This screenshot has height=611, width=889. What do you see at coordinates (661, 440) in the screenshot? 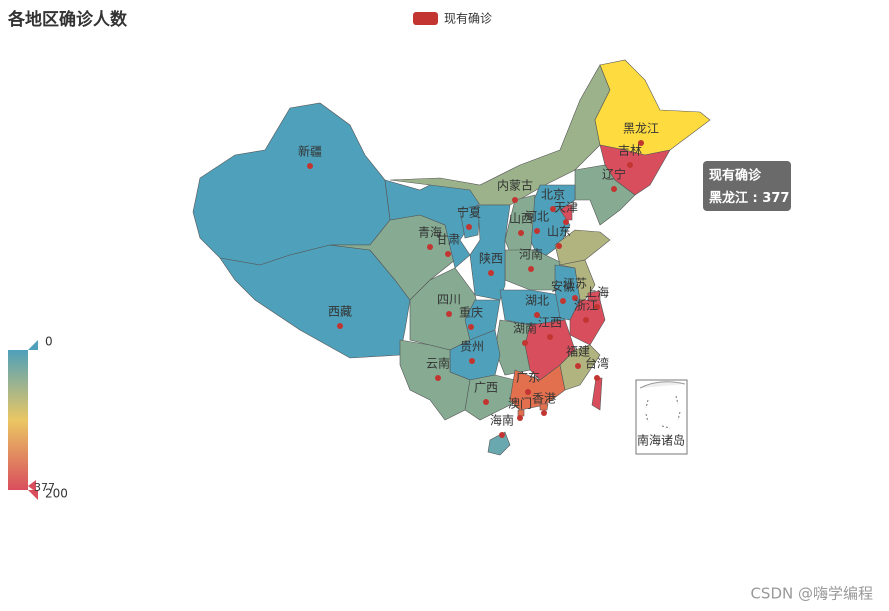
I see `inset-label: 南海诸岛` at bounding box center [661, 440].